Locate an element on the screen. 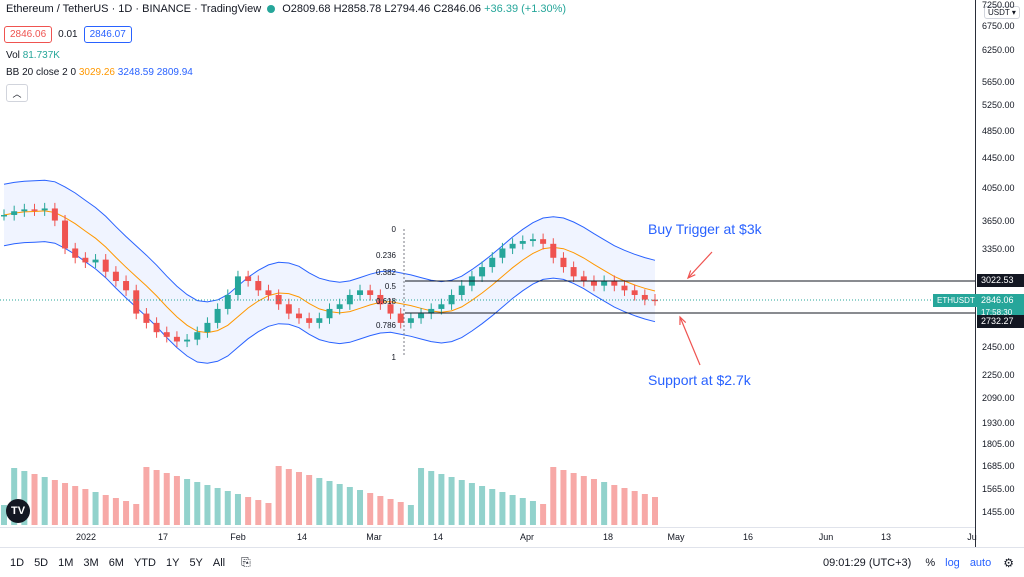 The height and width of the screenshot is (577, 1024). buy-trigger-arrow-head is located at coordinates (691, 275).